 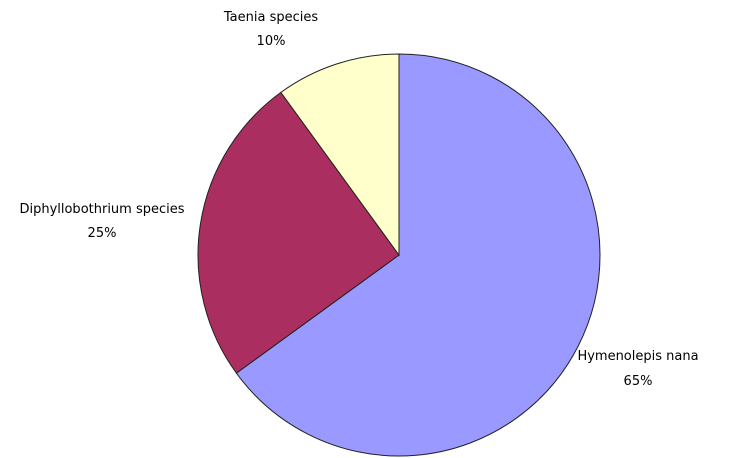 What do you see at coordinates (271, 41) in the screenshot?
I see `slice-percent-label: 10%` at bounding box center [271, 41].